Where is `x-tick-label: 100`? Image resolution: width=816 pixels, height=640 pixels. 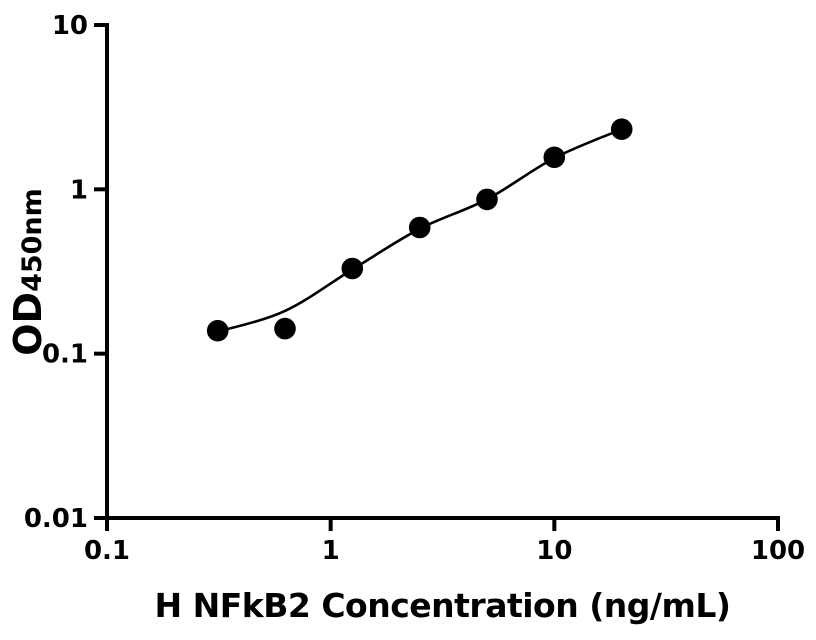
x-tick-label: 100 is located at coordinates (778, 551).